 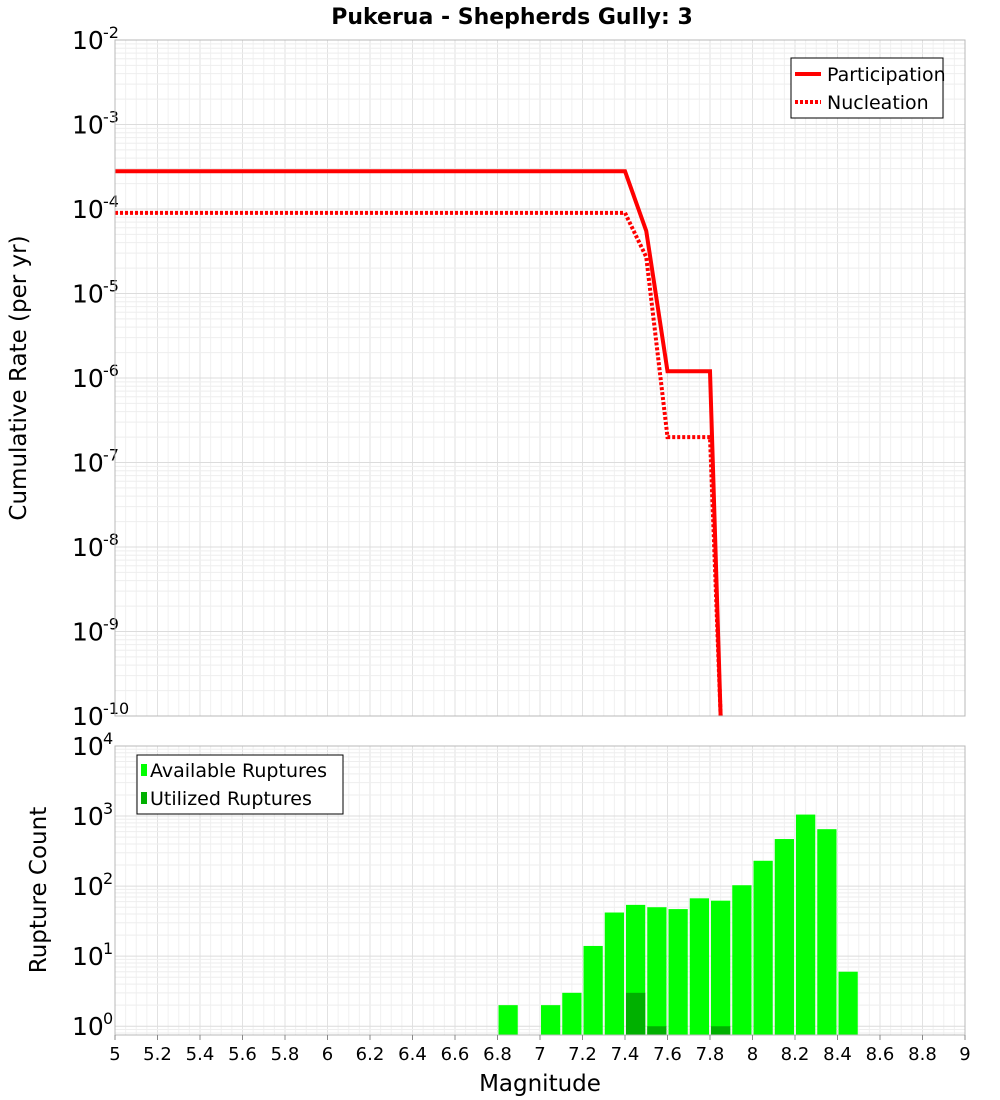 What do you see at coordinates (752, 1054) in the screenshot?
I see `x-tick-label: 8` at bounding box center [752, 1054].